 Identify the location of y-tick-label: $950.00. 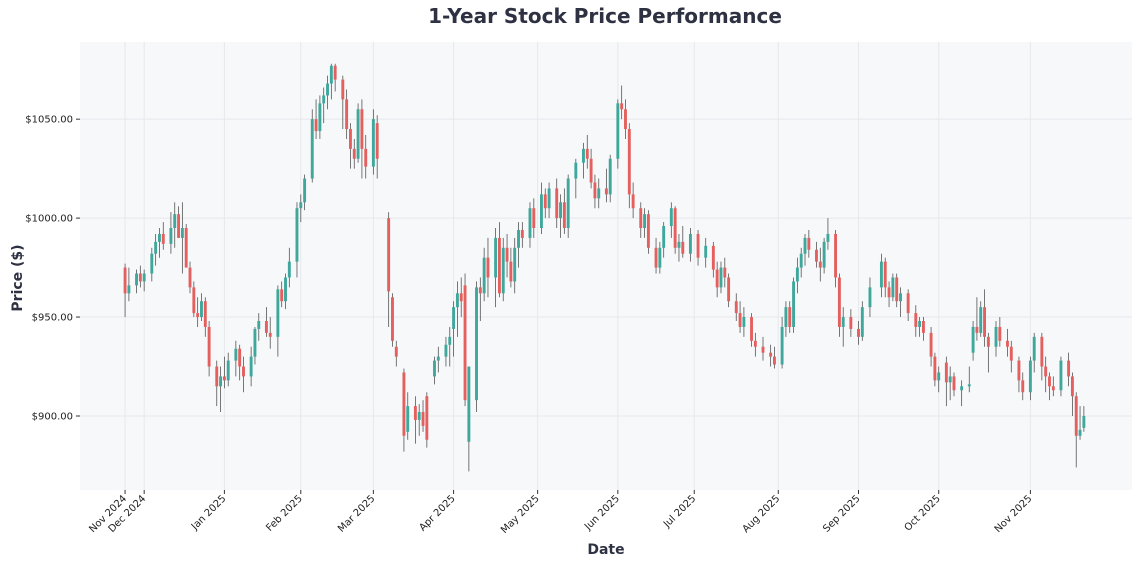
(52, 318).